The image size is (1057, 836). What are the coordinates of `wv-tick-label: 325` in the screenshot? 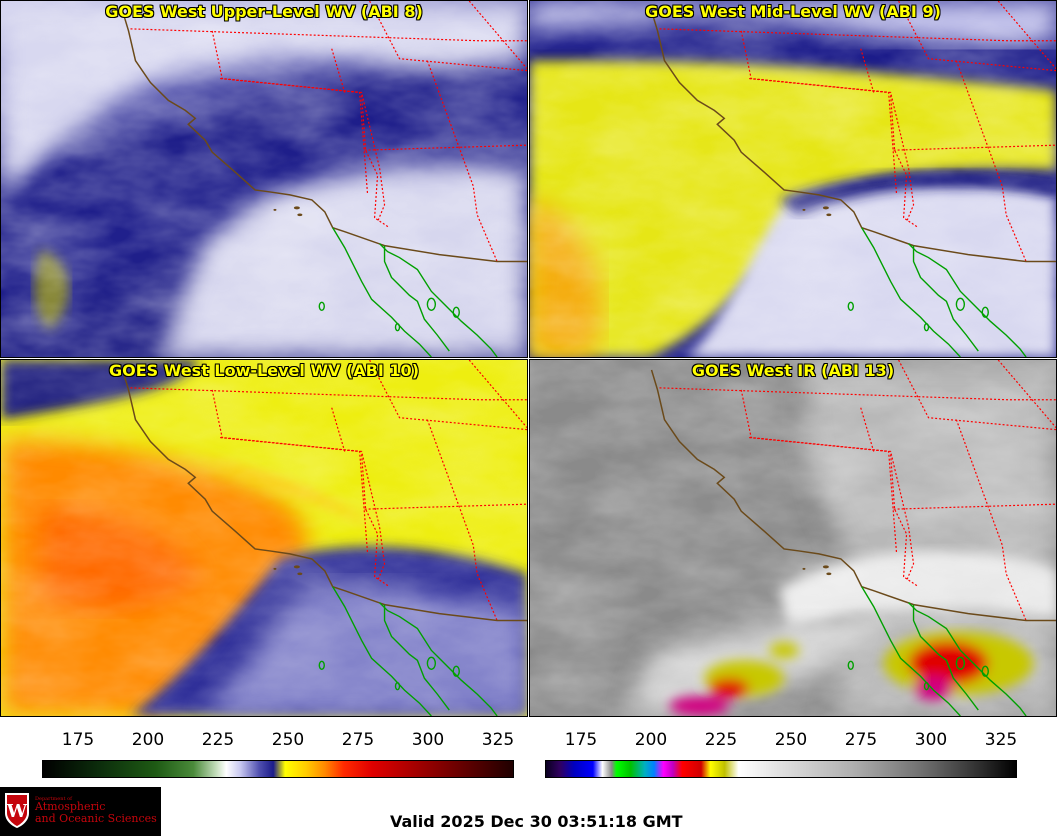 It's located at (498, 740).